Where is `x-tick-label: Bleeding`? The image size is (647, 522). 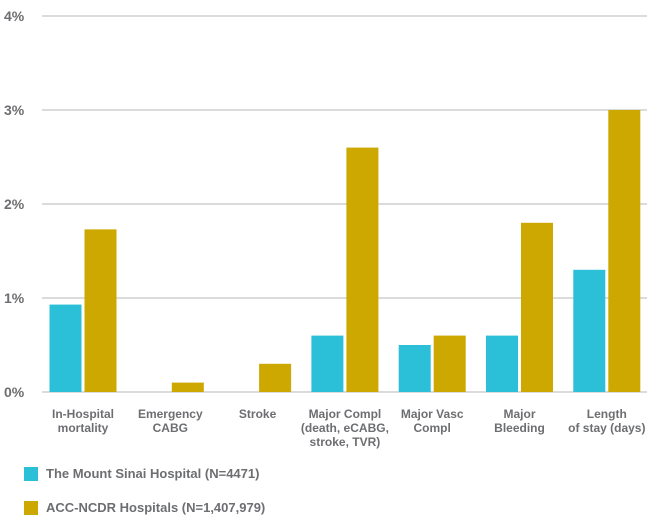 x-tick-label: Bleeding is located at coordinates (519, 428).